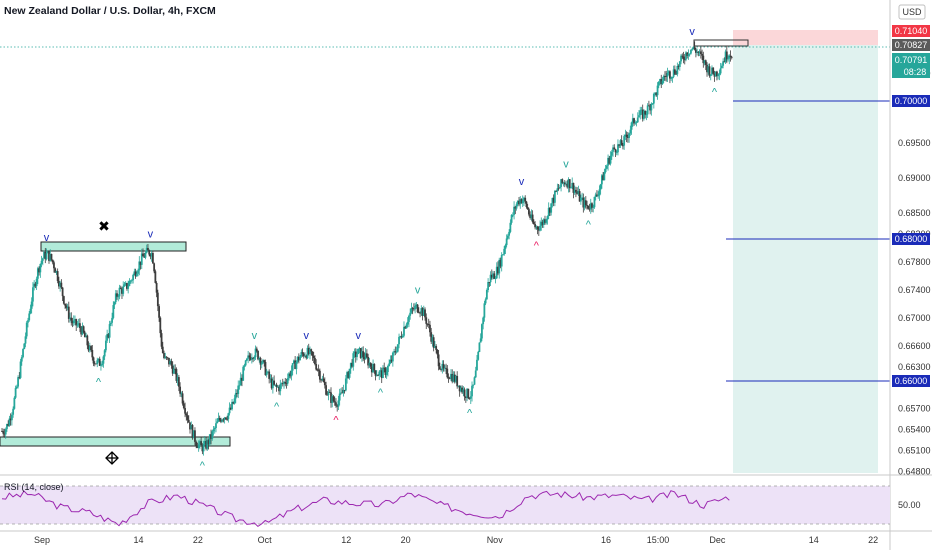 The width and height of the screenshot is (932, 550). What do you see at coordinates (34, 487) in the screenshot?
I see `rsi-label: RSI (14, close)` at bounding box center [34, 487].